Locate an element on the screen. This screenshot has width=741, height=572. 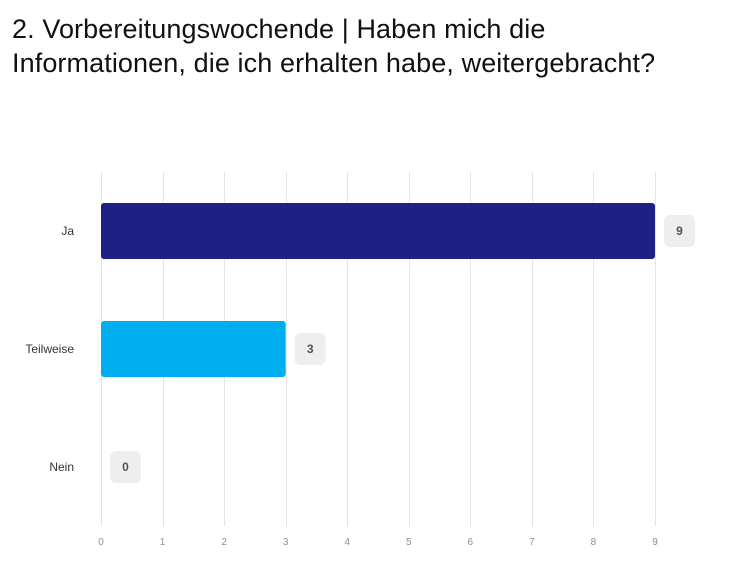
x-tick-label: 9 is located at coordinates (655, 542).